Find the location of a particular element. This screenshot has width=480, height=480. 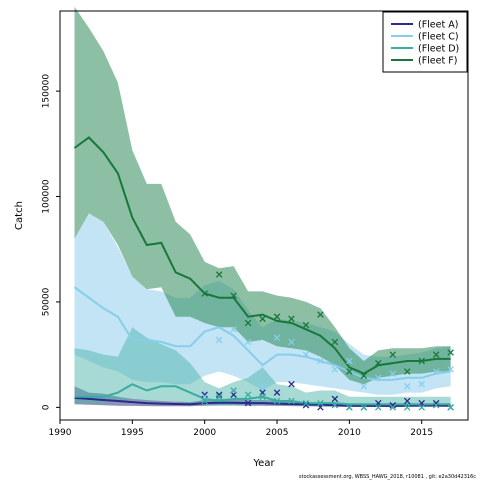

x-tick-label: 2015 is located at coordinates (421, 433).